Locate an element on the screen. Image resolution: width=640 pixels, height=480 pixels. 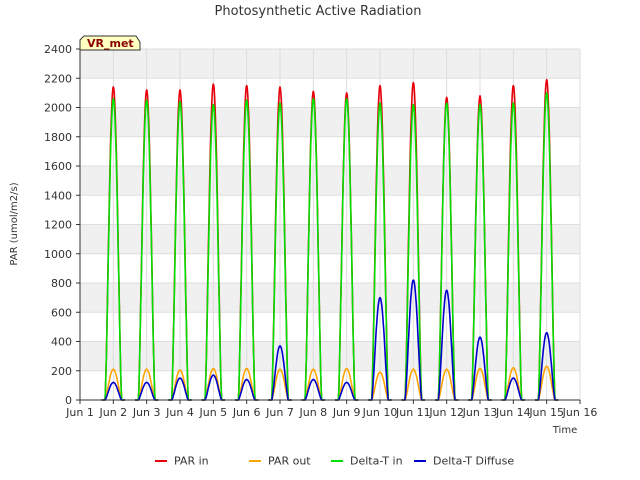
x-tick-label: Jun 9 is located at coordinates (346, 412).